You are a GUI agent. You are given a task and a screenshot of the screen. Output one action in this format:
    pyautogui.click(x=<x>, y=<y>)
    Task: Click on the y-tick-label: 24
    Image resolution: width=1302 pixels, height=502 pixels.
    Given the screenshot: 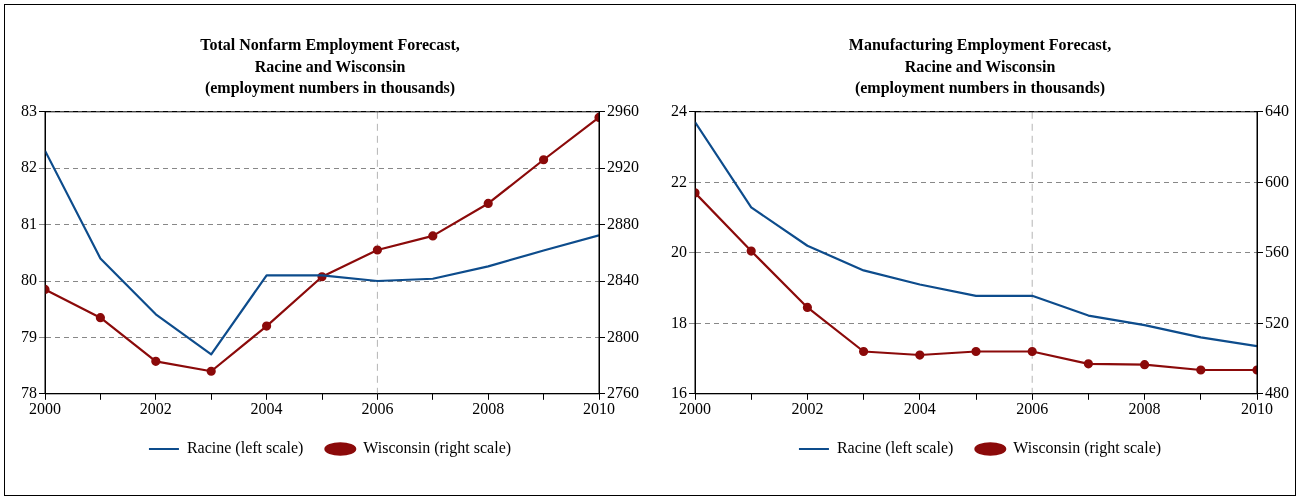 What is the action you would take?
    pyautogui.click(x=679, y=110)
    